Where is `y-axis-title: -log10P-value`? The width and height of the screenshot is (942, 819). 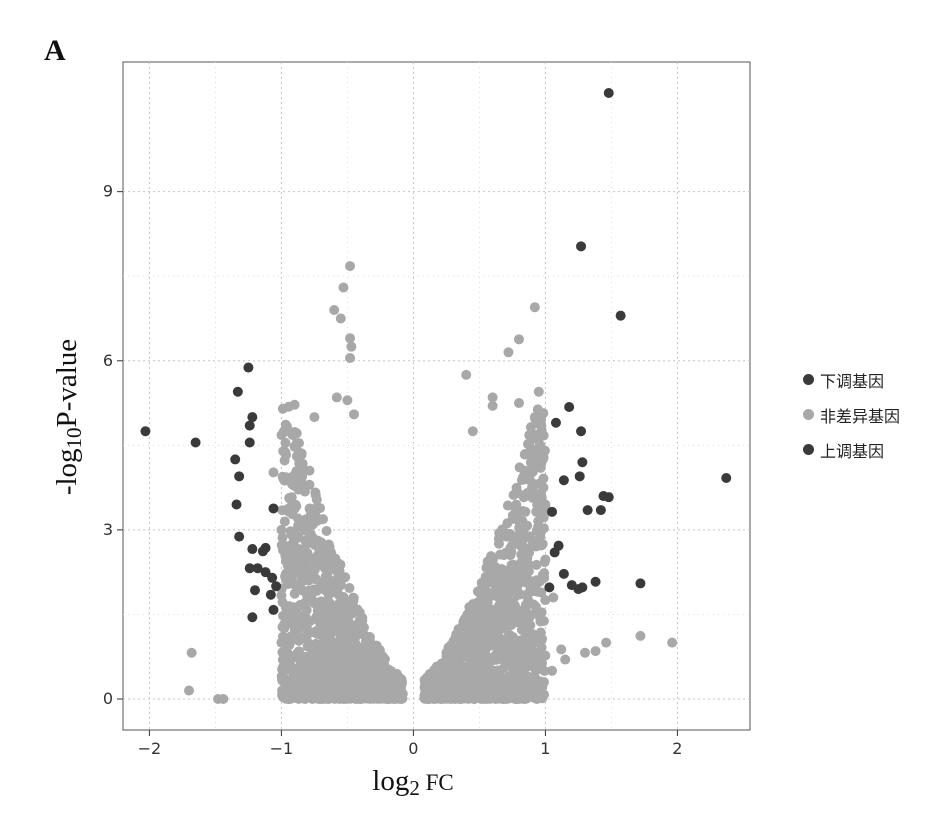
y-axis-title: -log10P-value is located at coordinates (68, 417).